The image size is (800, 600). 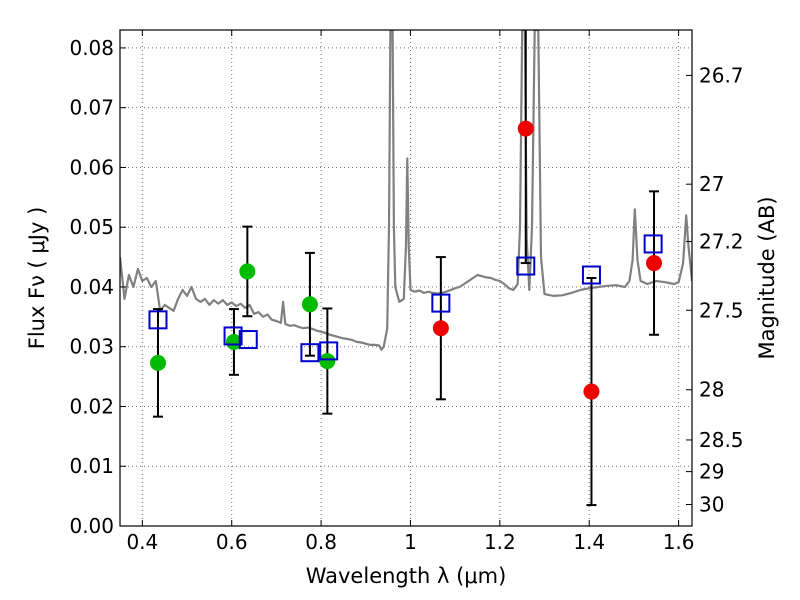 What do you see at coordinates (232, 542) in the screenshot?
I see `x-tick-label: 0.6` at bounding box center [232, 542].